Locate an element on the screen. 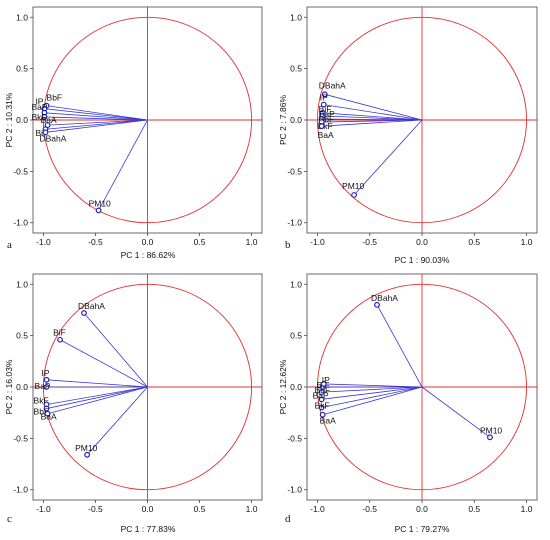 This screenshot has width=550, height=540. x-axis-title: PC 1 : 77.83% is located at coordinates (148, 529).